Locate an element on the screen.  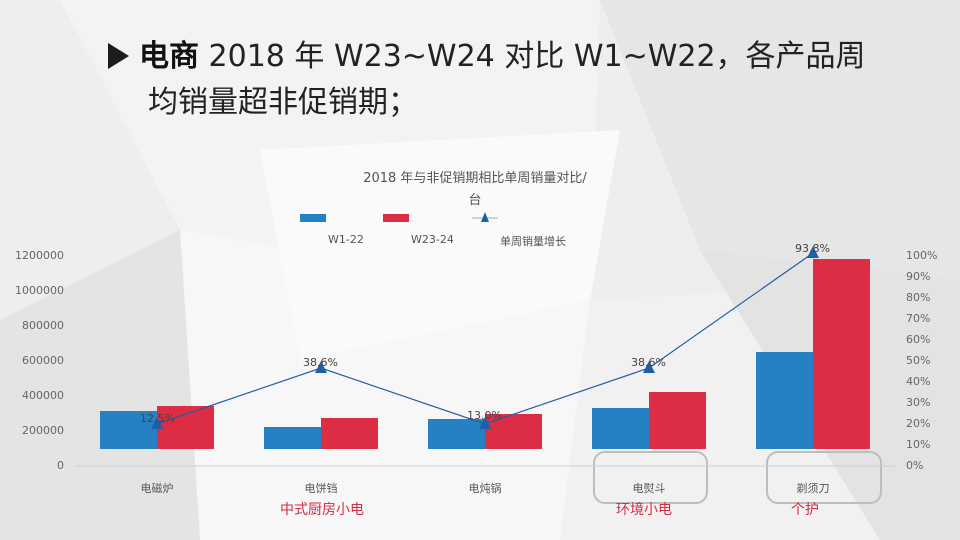
right-axis-tick: 40% is located at coordinates (918, 381).